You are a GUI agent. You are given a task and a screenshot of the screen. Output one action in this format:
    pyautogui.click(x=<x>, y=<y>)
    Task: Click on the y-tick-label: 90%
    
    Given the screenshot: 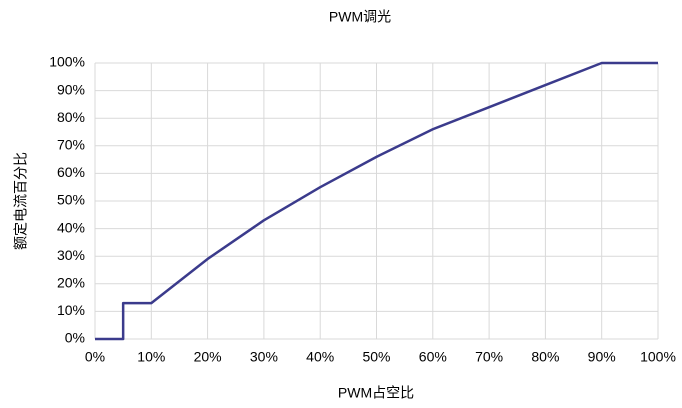 What is the action you would take?
    pyautogui.click(x=71, y=89)
    